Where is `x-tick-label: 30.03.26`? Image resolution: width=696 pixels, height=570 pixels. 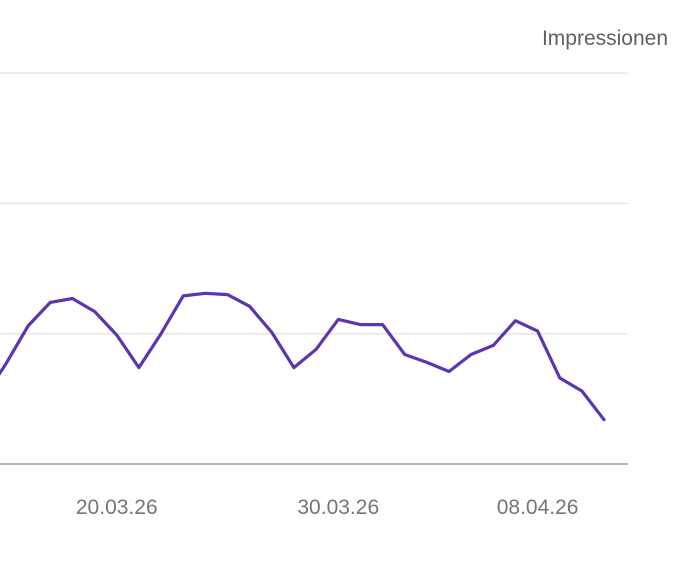 x-tick-label: 30.03.26 is located at coordinates (338, 507).